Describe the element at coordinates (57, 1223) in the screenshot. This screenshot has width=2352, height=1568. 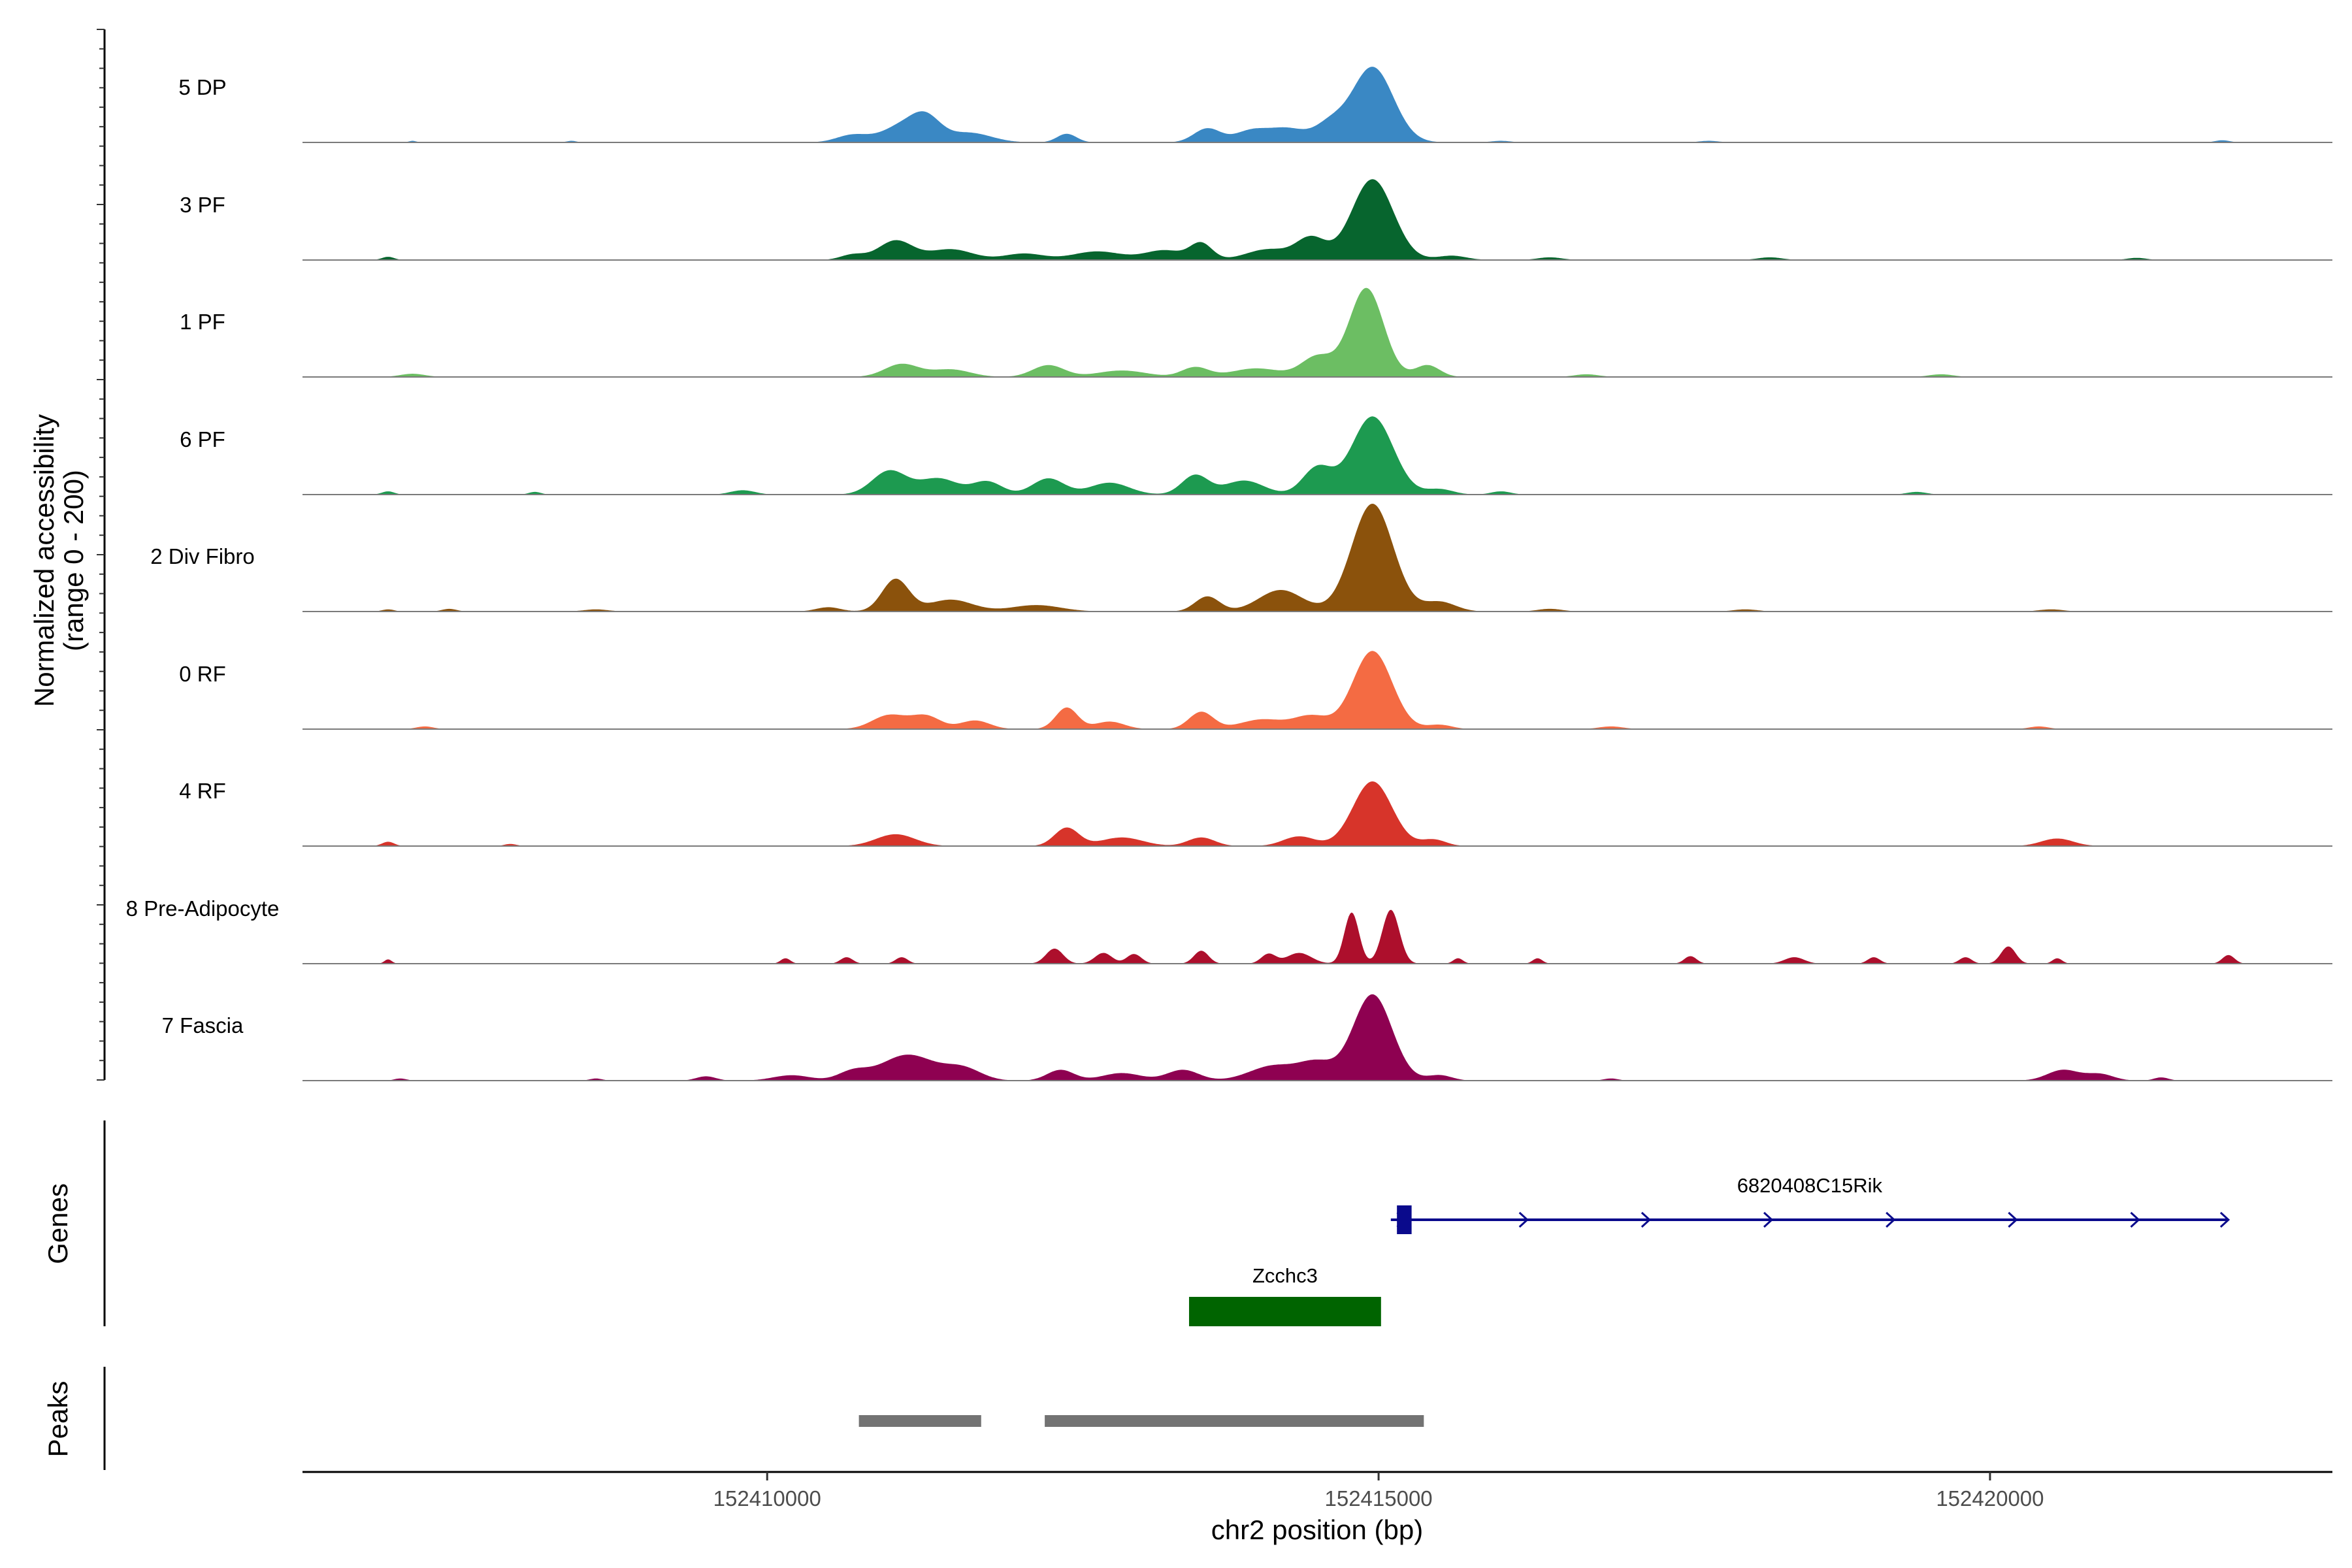
I see `genes-panel-label: Genes` at that location.